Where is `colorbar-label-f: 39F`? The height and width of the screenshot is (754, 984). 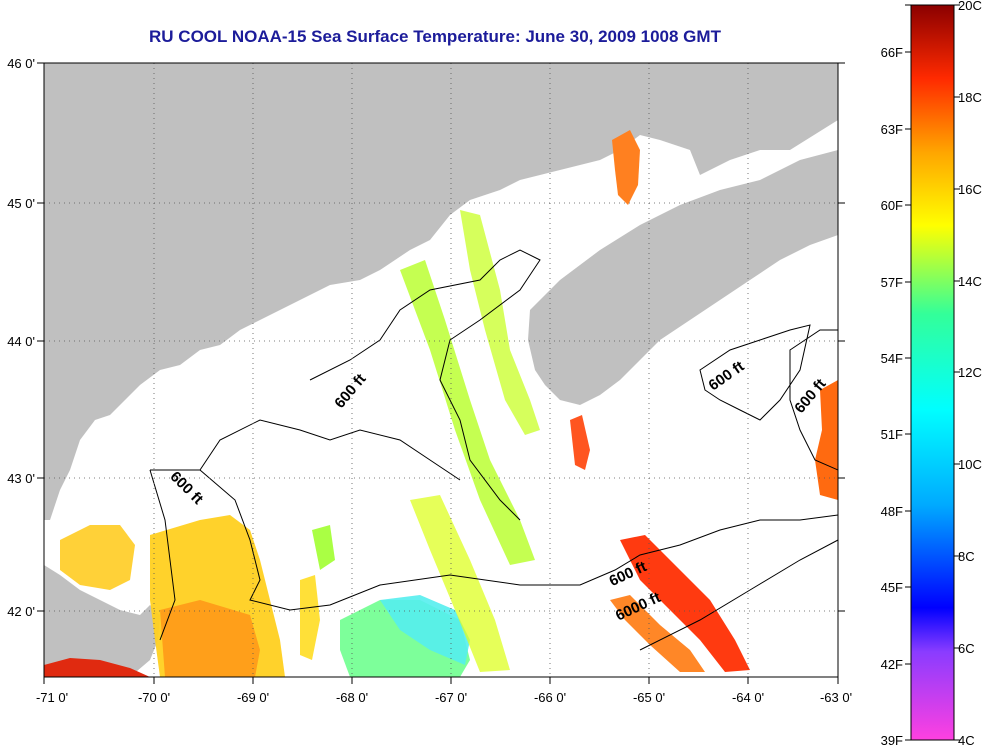 colorbar-label-f: 39F is located at coordinates (892, 740).